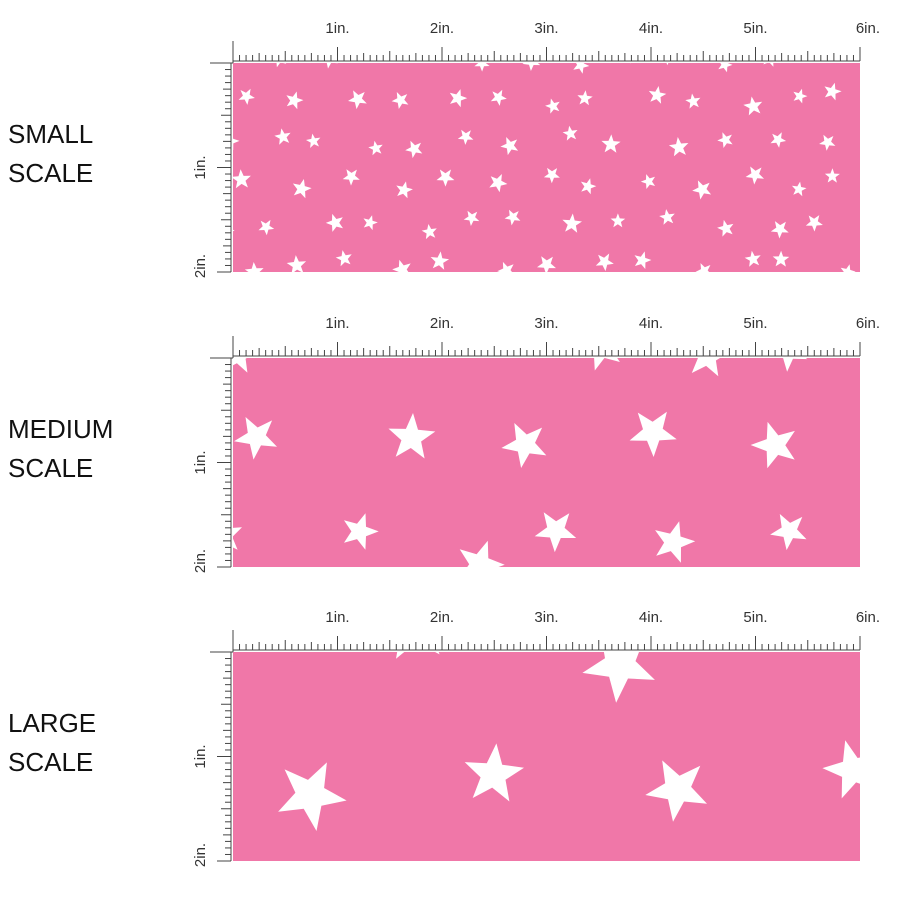 This screenshot has width=900, height=900. I want to click on ruler-label: 4in., so click(651, 617).